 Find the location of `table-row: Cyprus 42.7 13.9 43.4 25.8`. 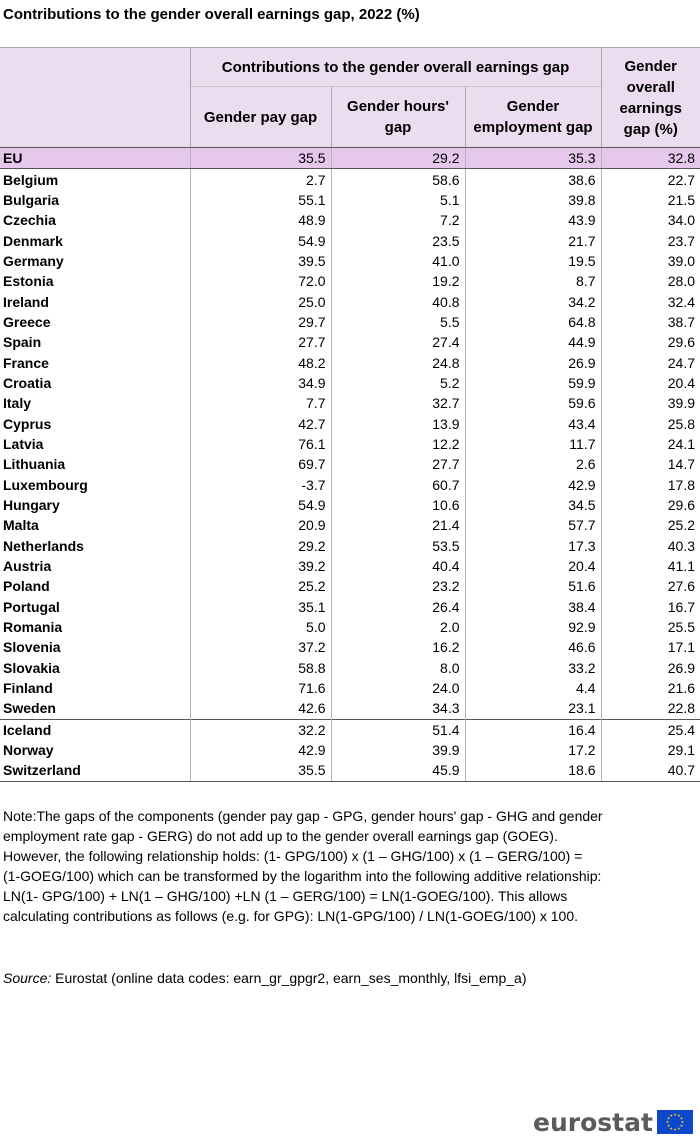

table-row: Cyprus 42.7 13.9 43.4 25.8 is located at coordinates (350, 423).